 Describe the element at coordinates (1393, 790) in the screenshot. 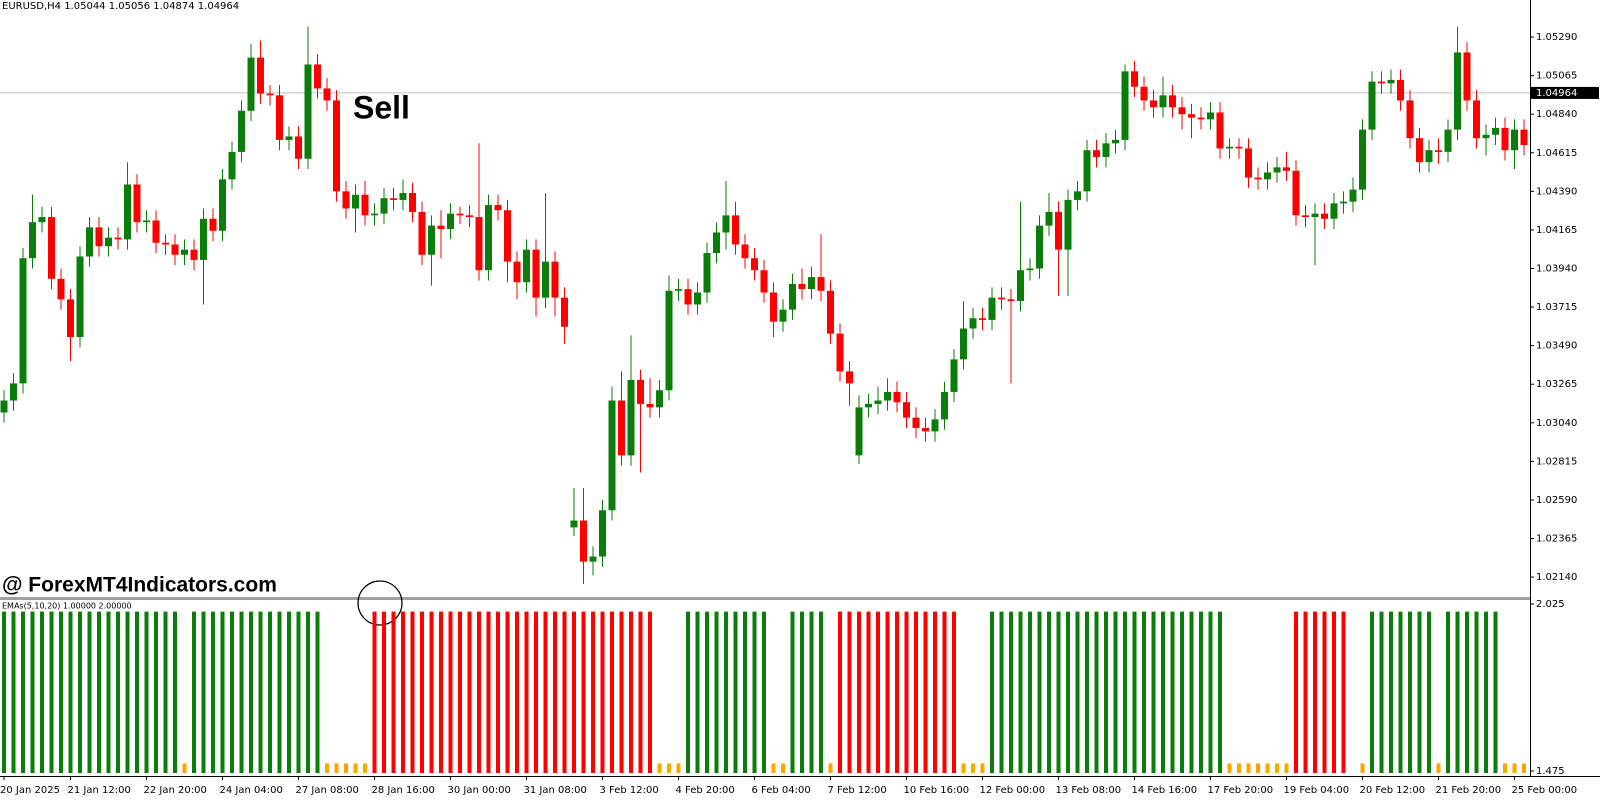

I see `x-tick-label: 20 Feb 12:00` at that location.